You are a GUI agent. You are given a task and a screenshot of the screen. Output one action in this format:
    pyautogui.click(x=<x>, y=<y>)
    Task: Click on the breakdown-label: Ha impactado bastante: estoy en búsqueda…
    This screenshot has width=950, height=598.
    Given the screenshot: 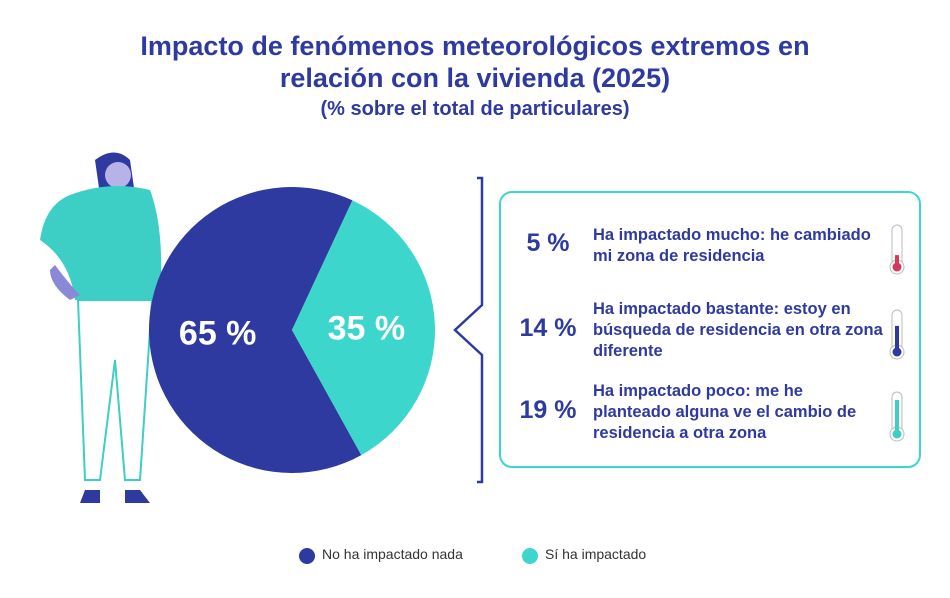 What is the action you would take?
    pyautogui.click(x=738, y=330)
    